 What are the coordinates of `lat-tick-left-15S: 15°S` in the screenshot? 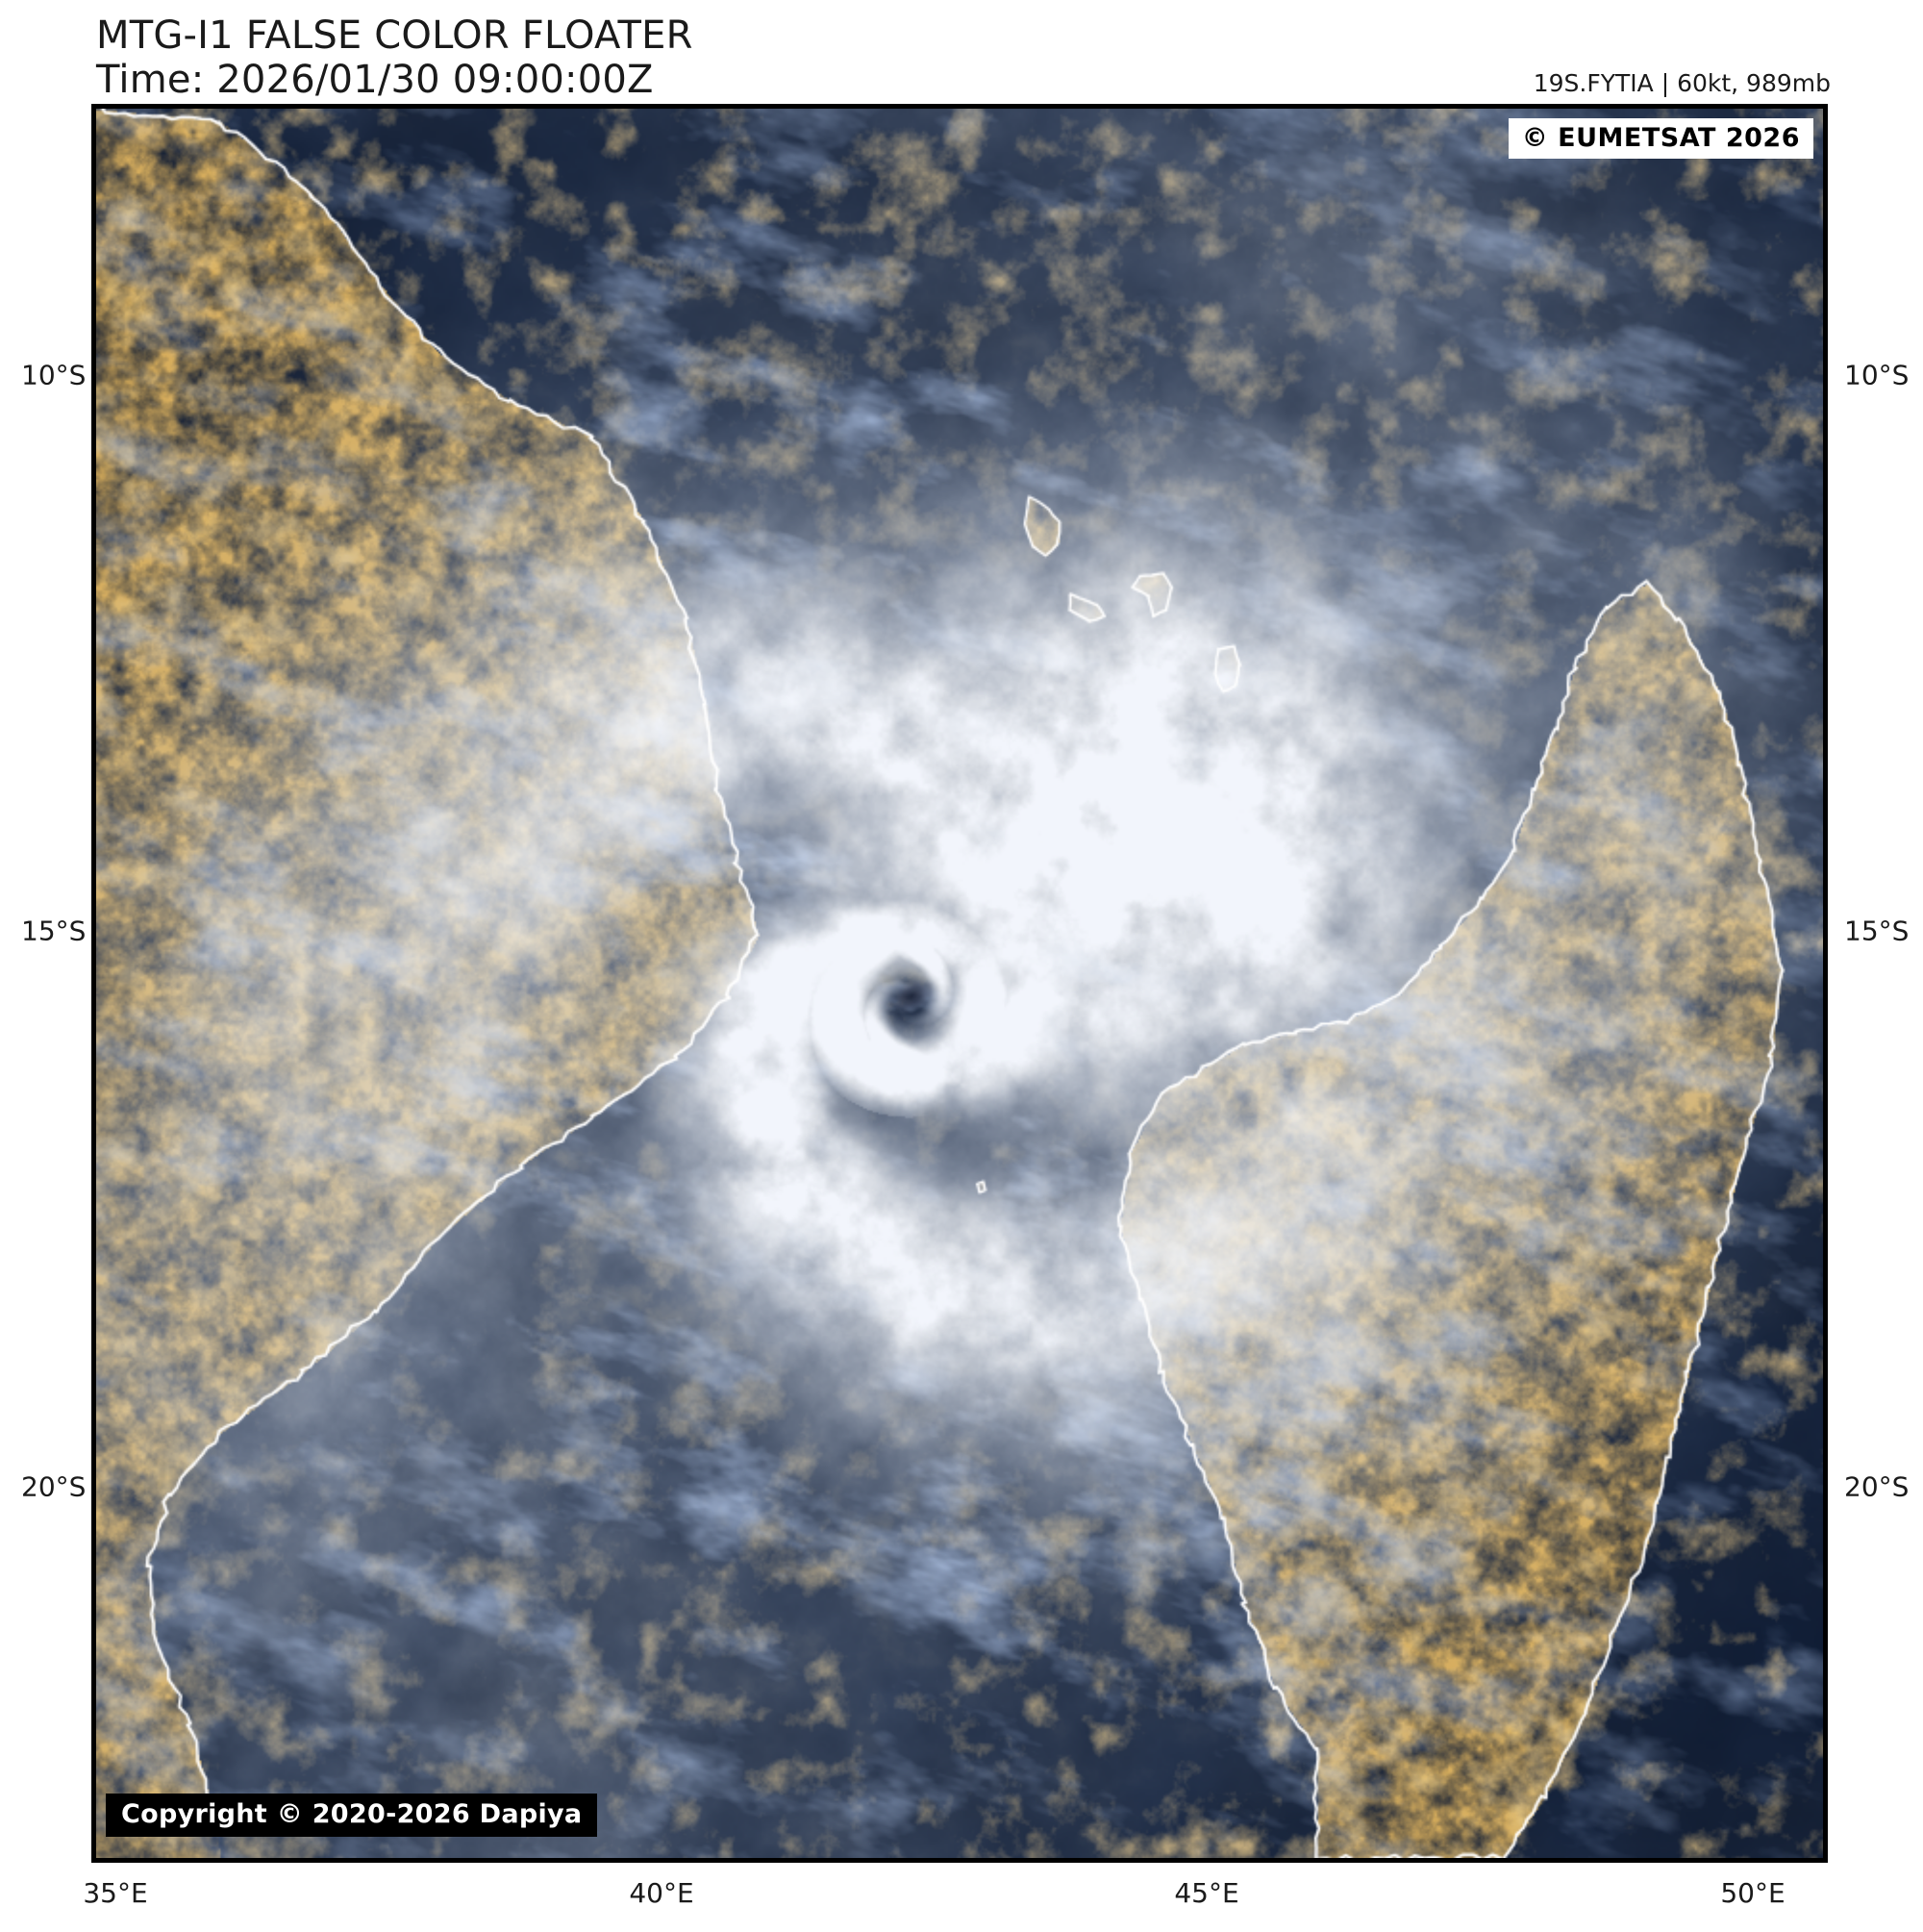 It's located at (54, 931).